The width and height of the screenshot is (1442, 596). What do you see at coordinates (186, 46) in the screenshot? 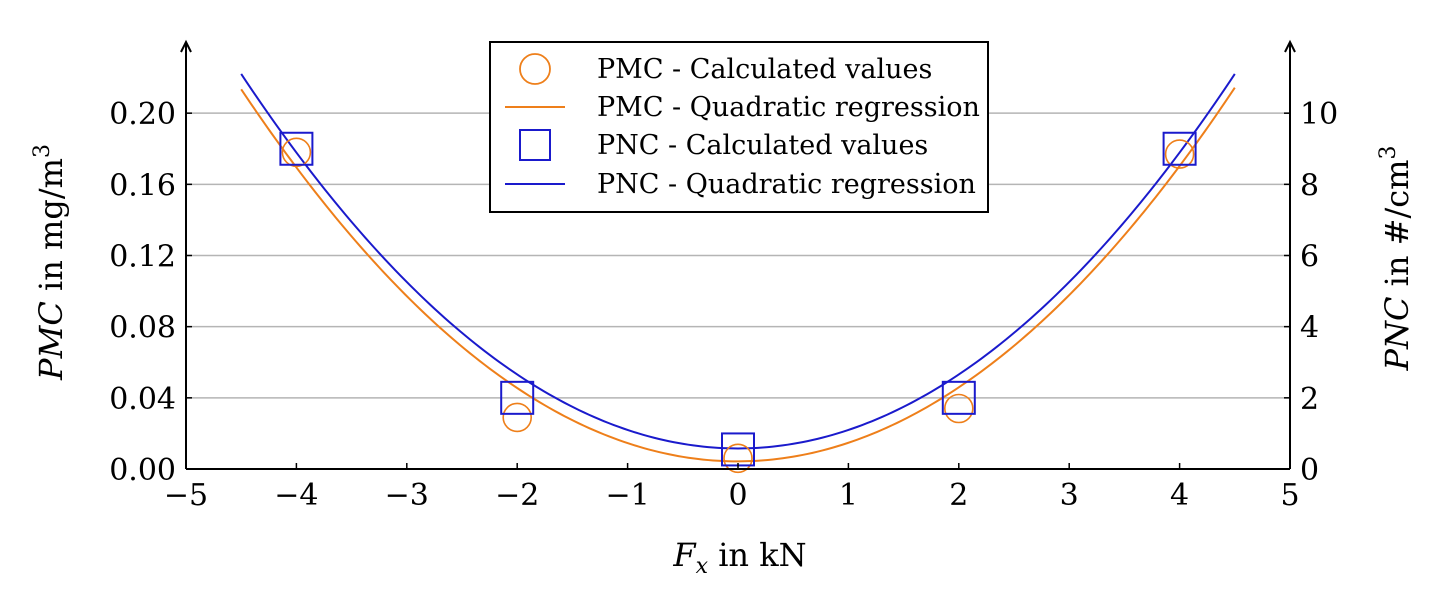
I see `y-left-axis-arrow` at bounding box center [186, 46].